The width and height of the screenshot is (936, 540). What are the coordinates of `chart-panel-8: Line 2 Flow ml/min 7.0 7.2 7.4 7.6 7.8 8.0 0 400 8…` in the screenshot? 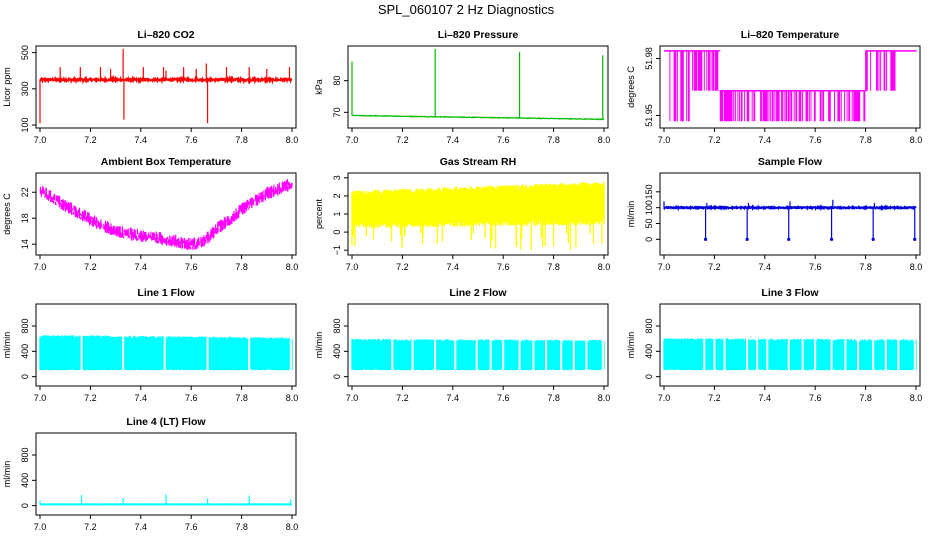 It's located at (462, 345).